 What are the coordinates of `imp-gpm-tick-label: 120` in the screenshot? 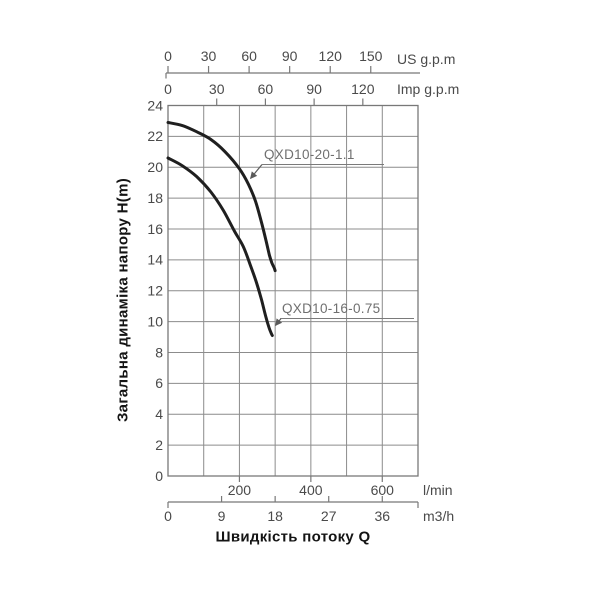 It's located at (363, 89).